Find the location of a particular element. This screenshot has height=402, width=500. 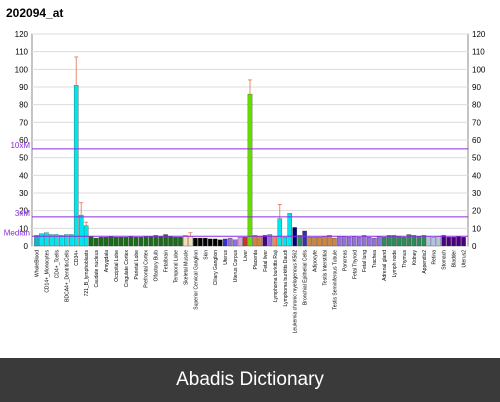

chart-title: 202094_at is located at coordinates (35, 13).